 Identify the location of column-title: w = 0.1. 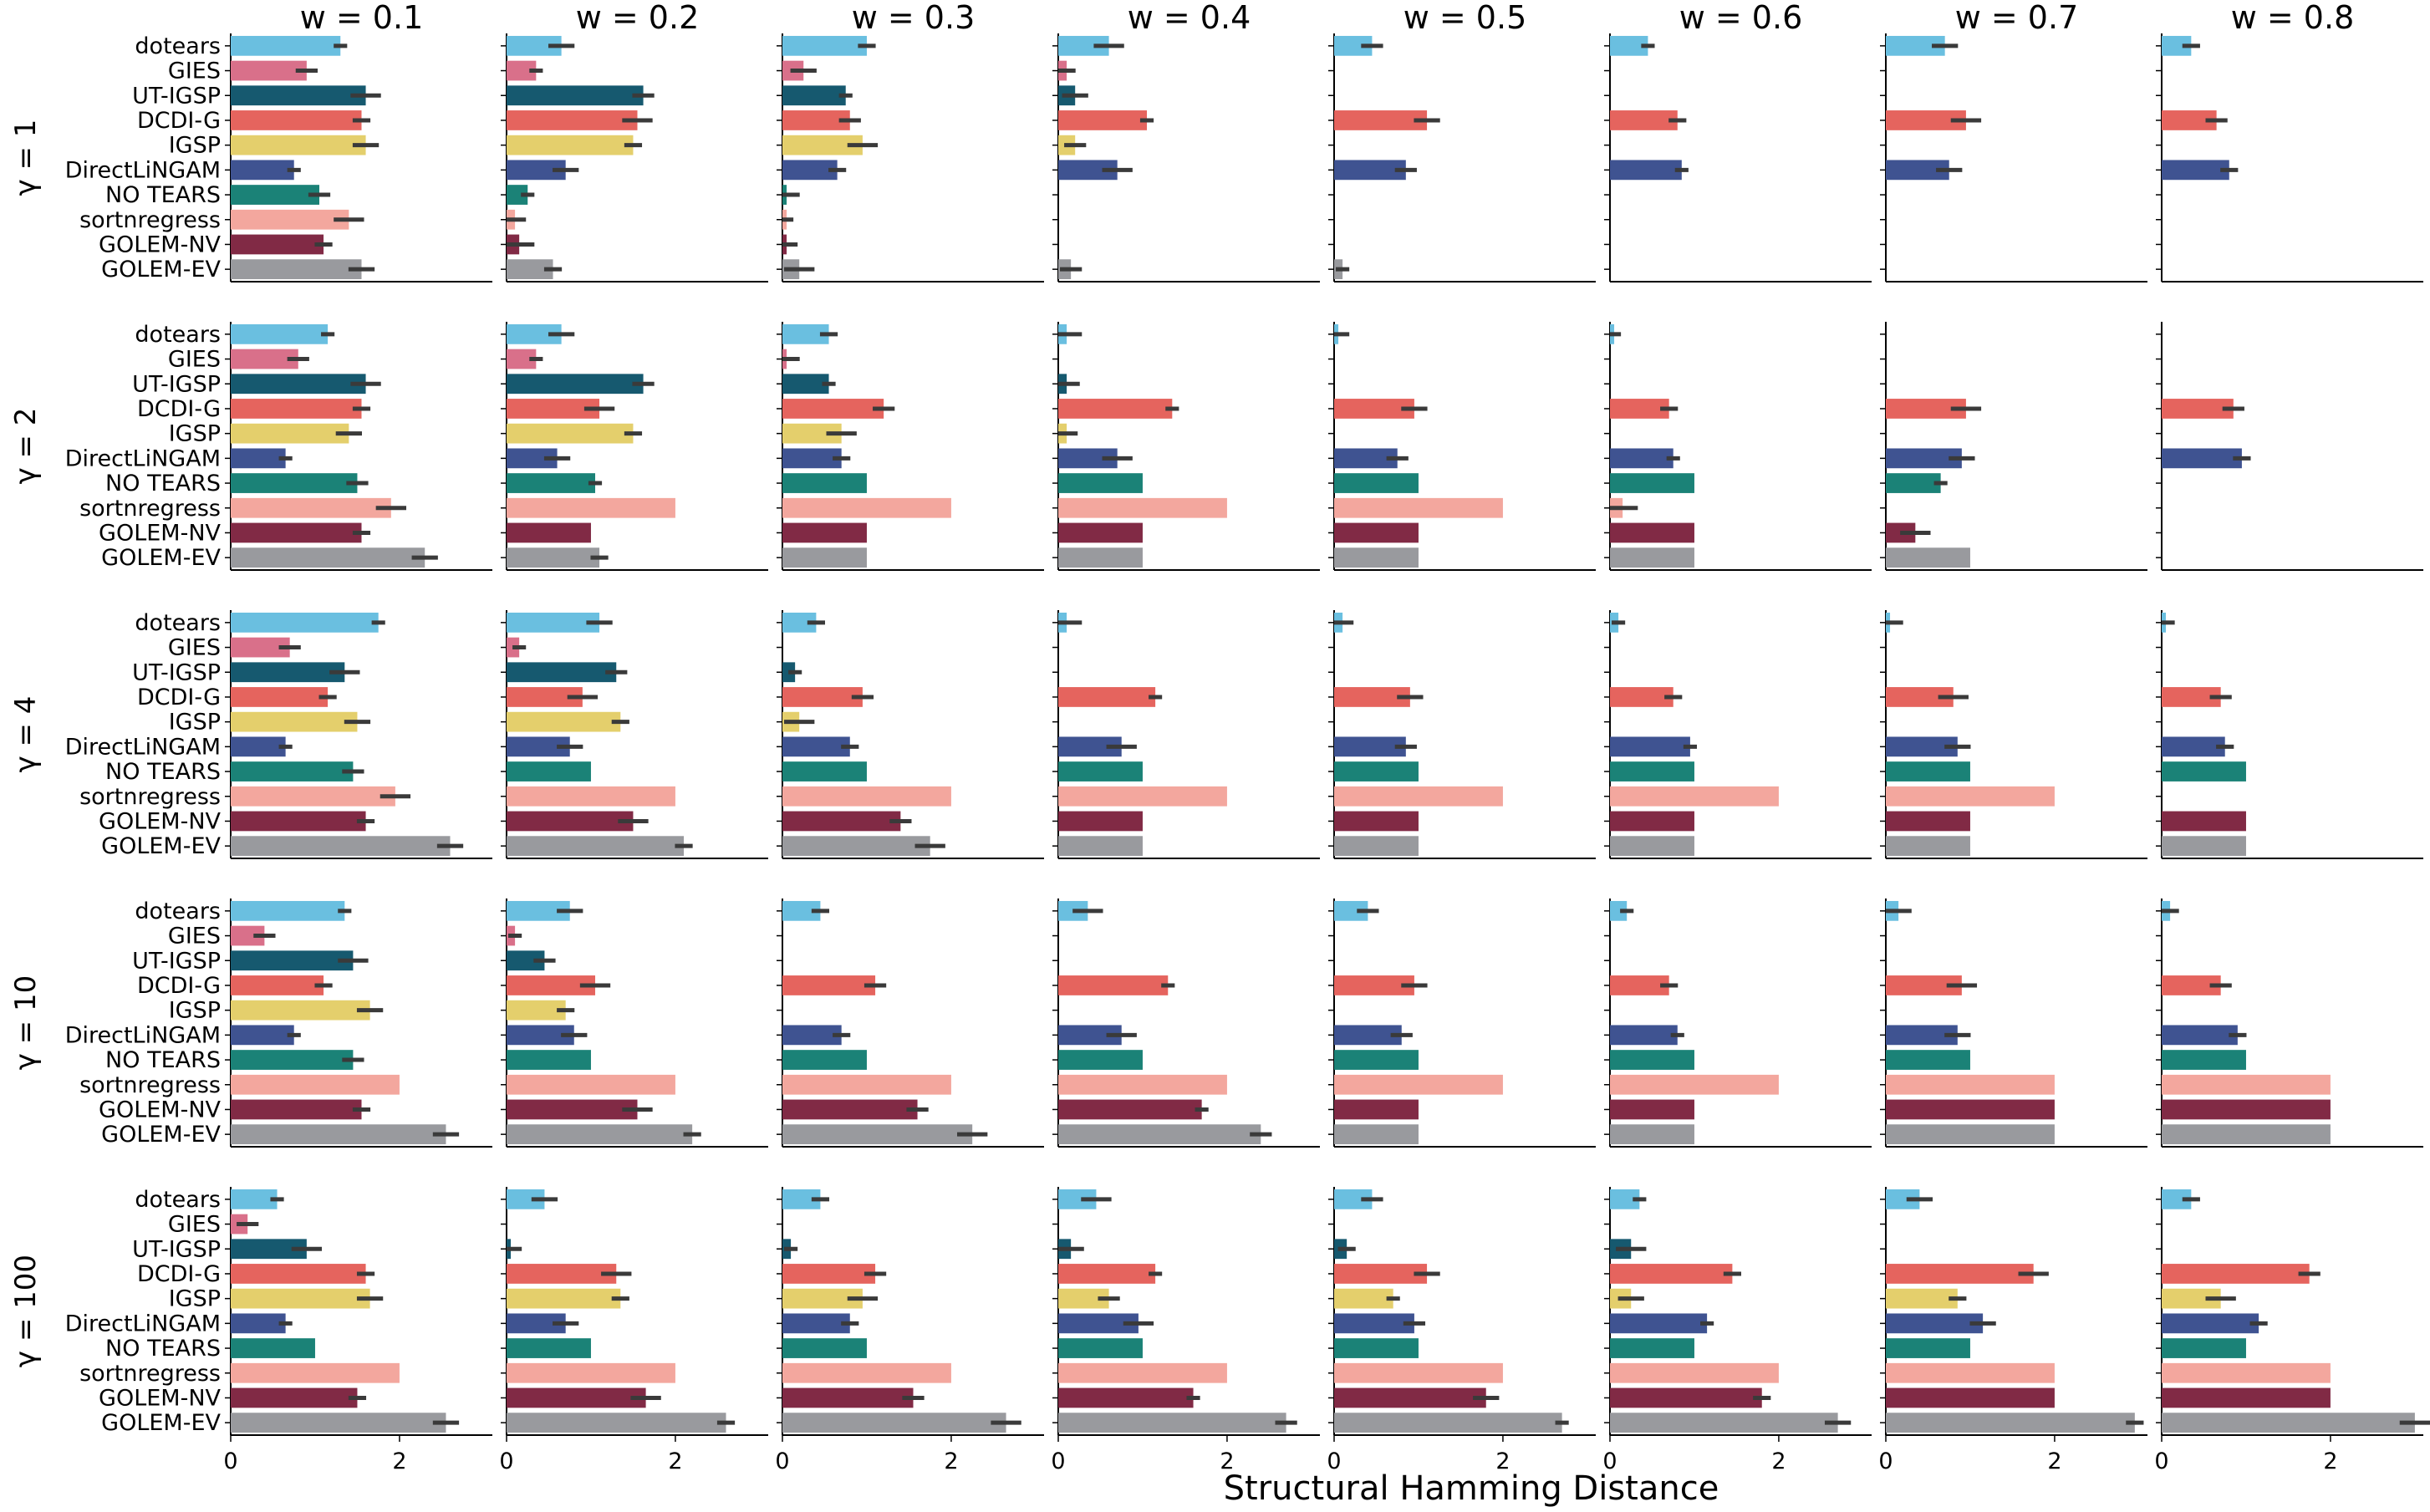
(362, 18).